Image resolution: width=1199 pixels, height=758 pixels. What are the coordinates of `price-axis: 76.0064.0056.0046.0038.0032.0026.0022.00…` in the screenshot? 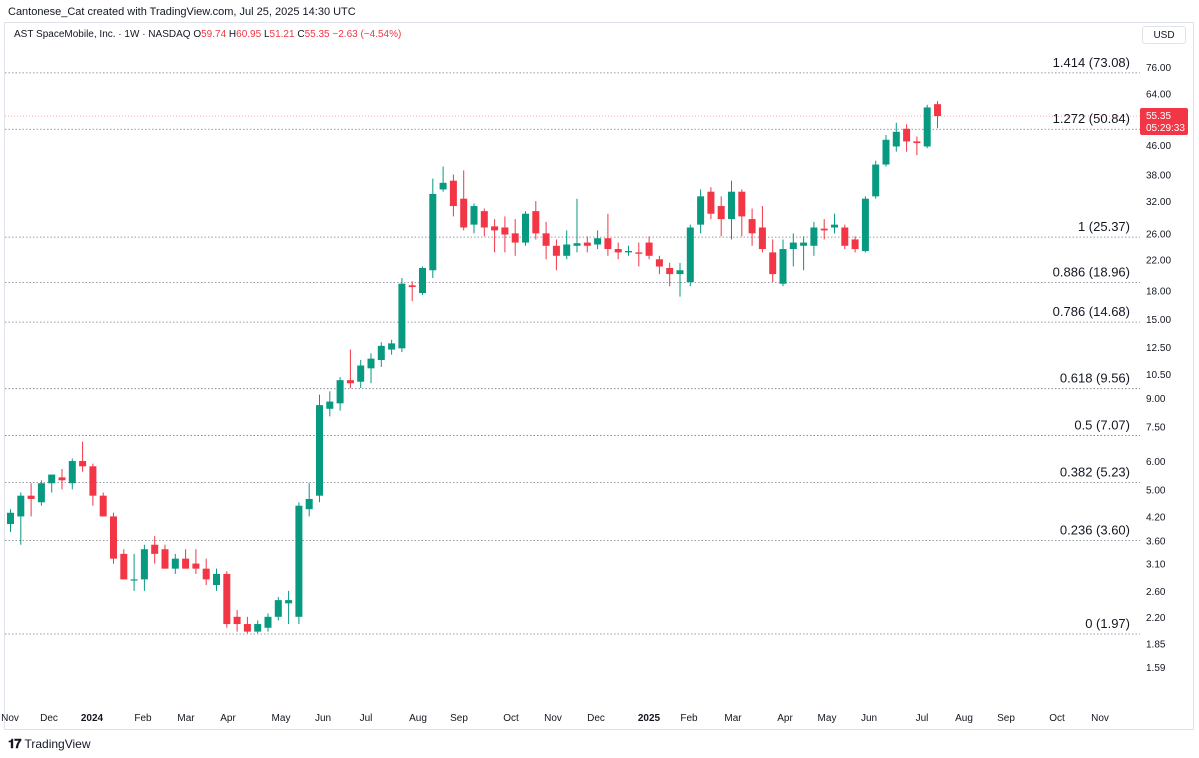 It's located at (1158, 368).